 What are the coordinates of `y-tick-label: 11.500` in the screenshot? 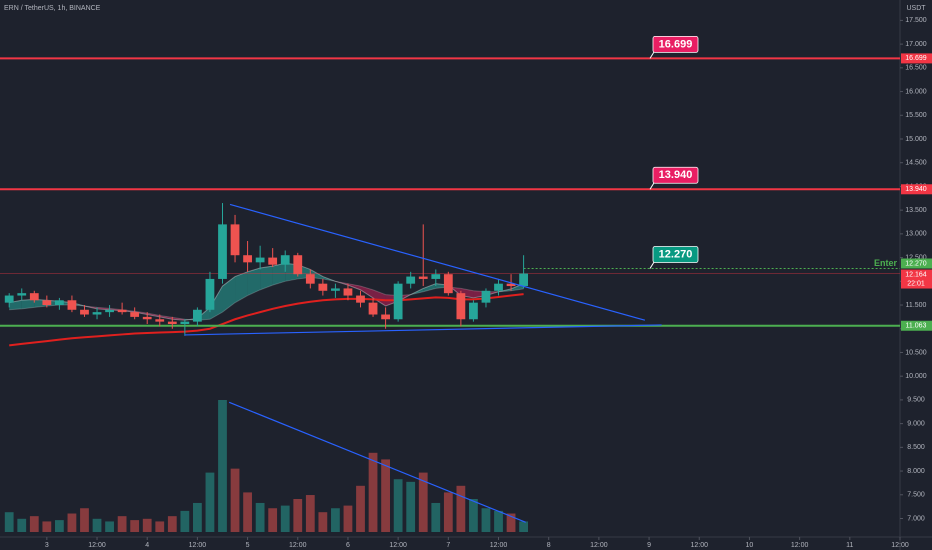 It's located at (916, 305).